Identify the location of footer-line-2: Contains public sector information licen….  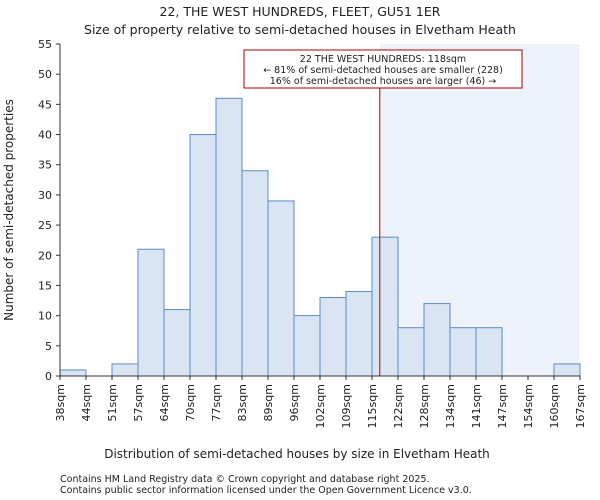
(266, 490).